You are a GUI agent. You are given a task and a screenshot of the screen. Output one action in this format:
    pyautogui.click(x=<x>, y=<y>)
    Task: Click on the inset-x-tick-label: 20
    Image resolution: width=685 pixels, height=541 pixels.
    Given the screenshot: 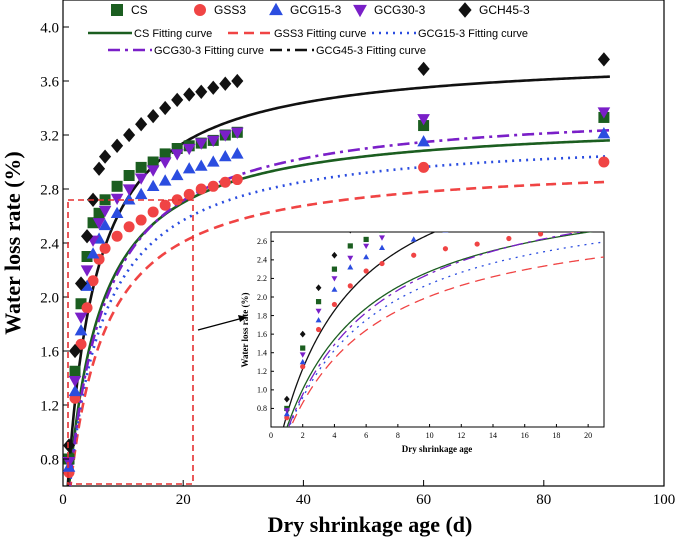 What is the action you would take?
    pyautogui.click(x=588, y=435)
    